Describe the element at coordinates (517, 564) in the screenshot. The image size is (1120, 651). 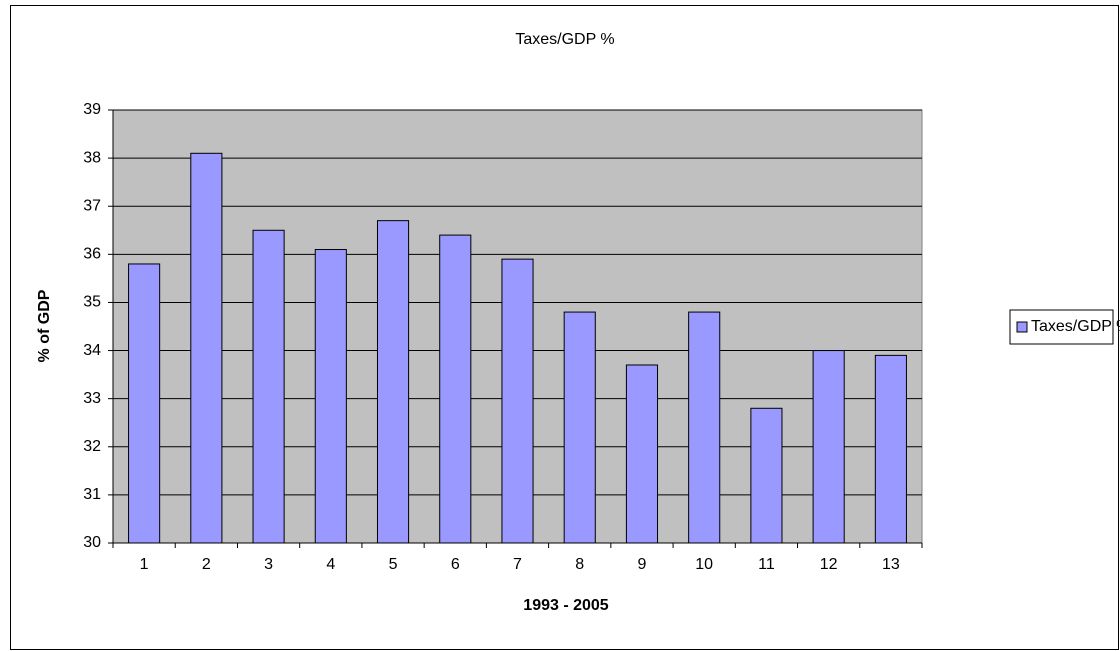
I see `x-tick-label: 7` at that location.